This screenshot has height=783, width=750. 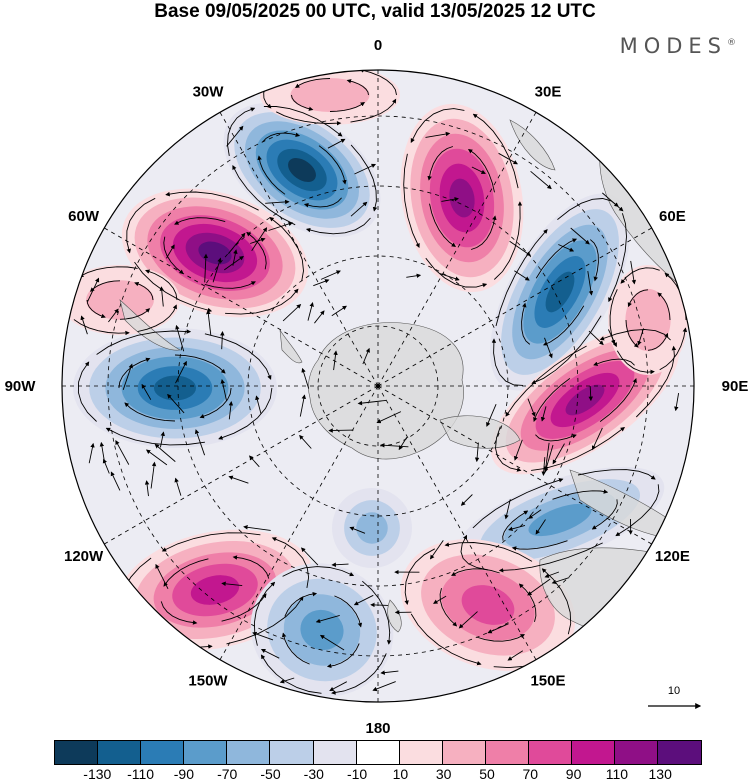 What do you see at coordinates (660, 774) in the screenshot?
I see `colorbar-tick-label: 130` at bounding box center [660, 774].